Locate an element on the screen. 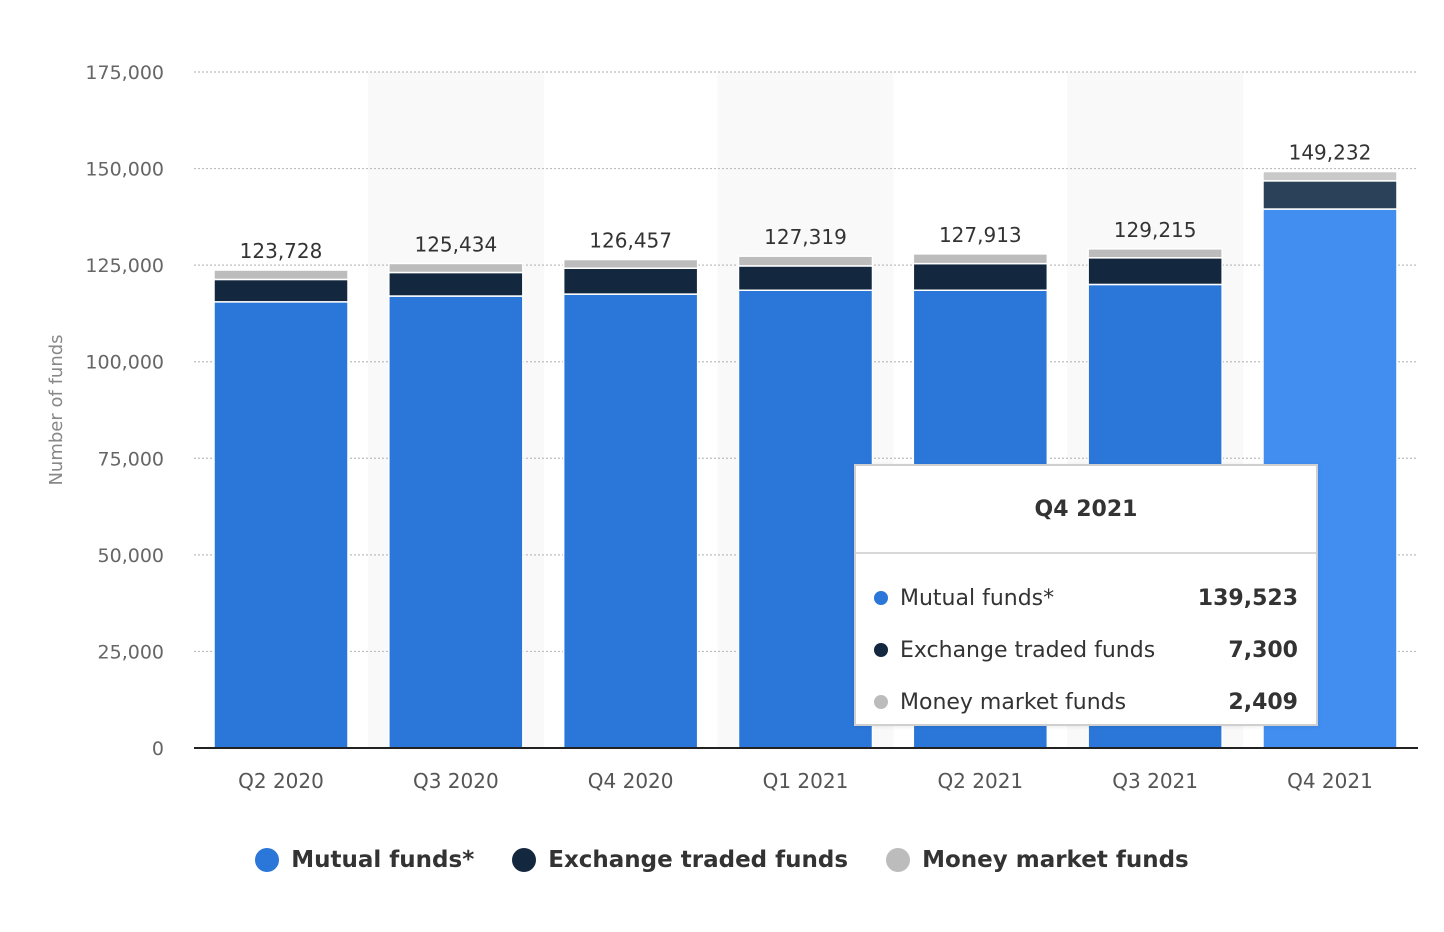 The width and height of the screenshot is (1444, 932). y-tick-label: 125,000 is located at coordinates (124, 266).